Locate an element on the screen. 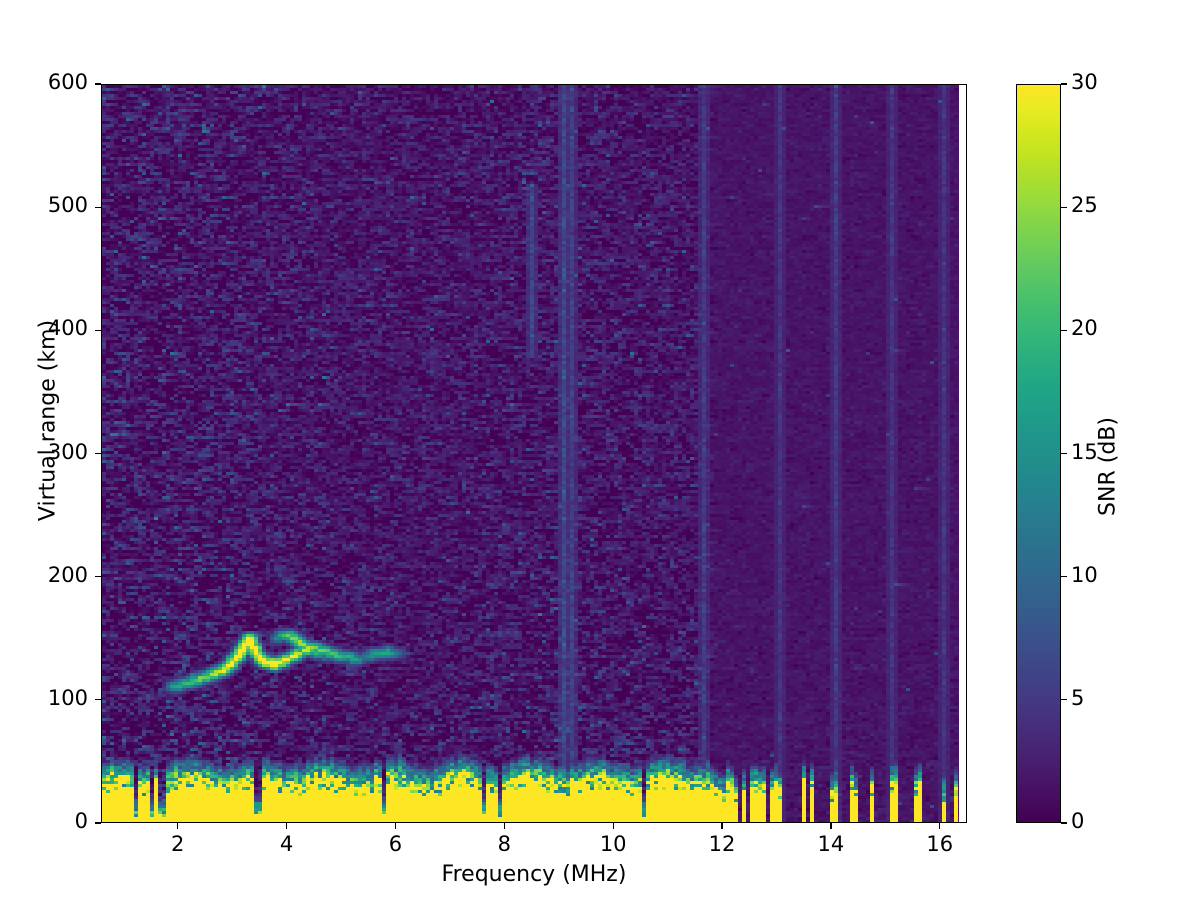  y-tick-label: 0 is located at coordinates (81, 821).